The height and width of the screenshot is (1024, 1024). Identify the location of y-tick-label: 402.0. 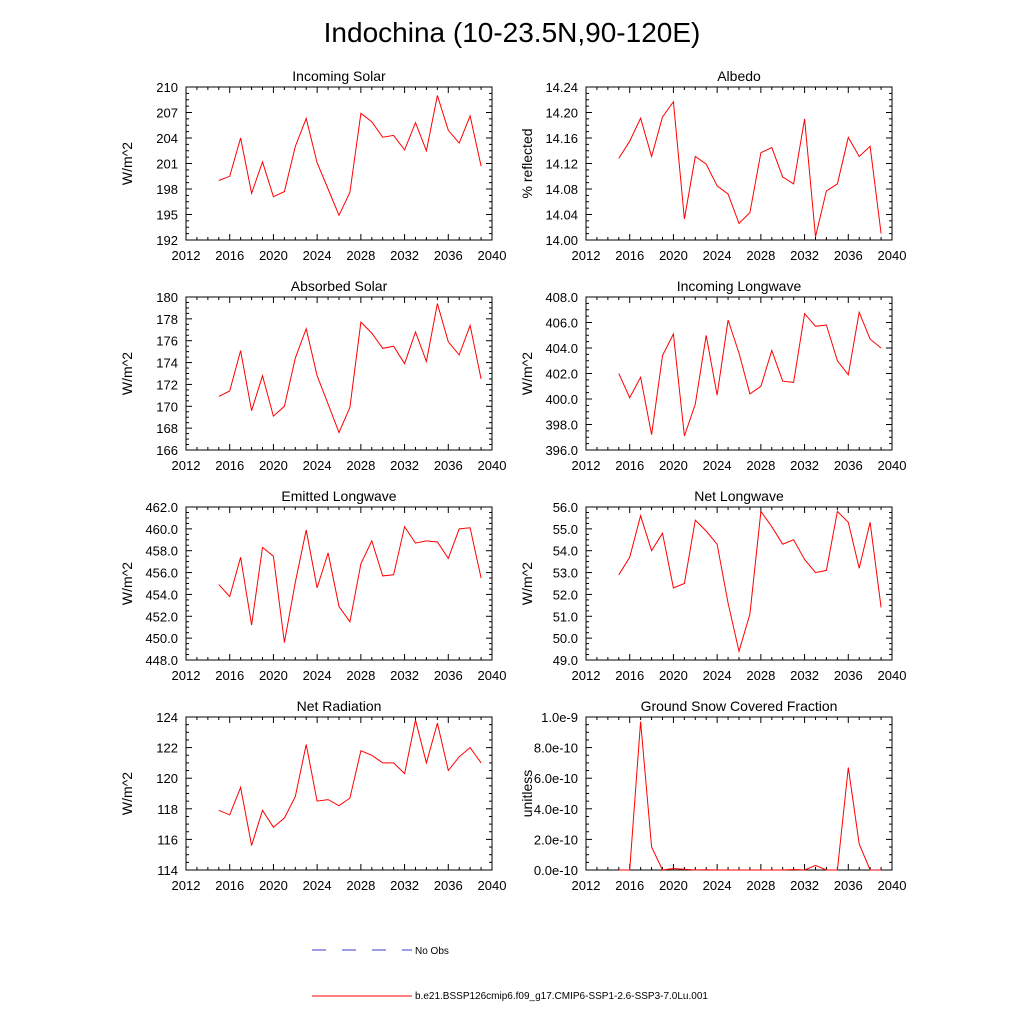
(561, 374).